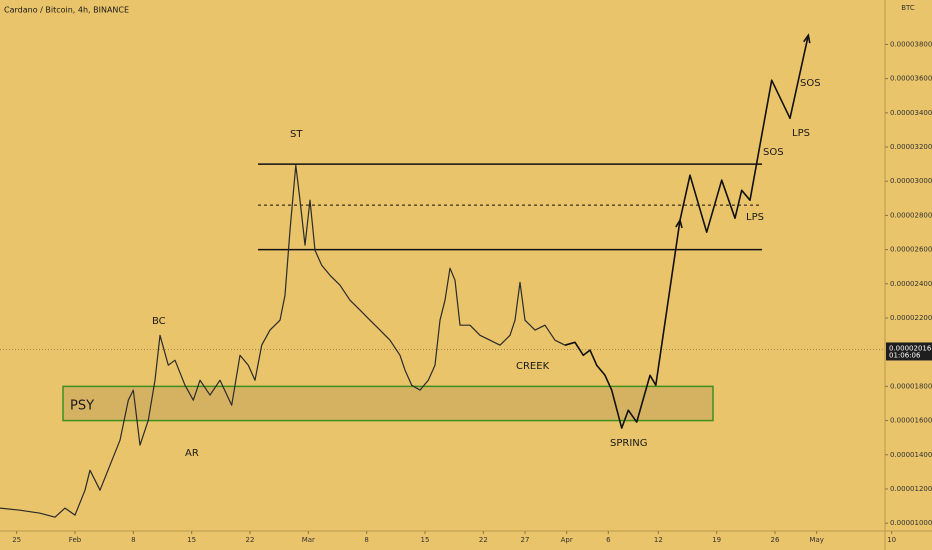 The width and height of the screenshot is (932, 550). What do you see at coordinates (816, 540) in the screenshot?
I see `x-tick-label: May` at bounding box center [816, 540].